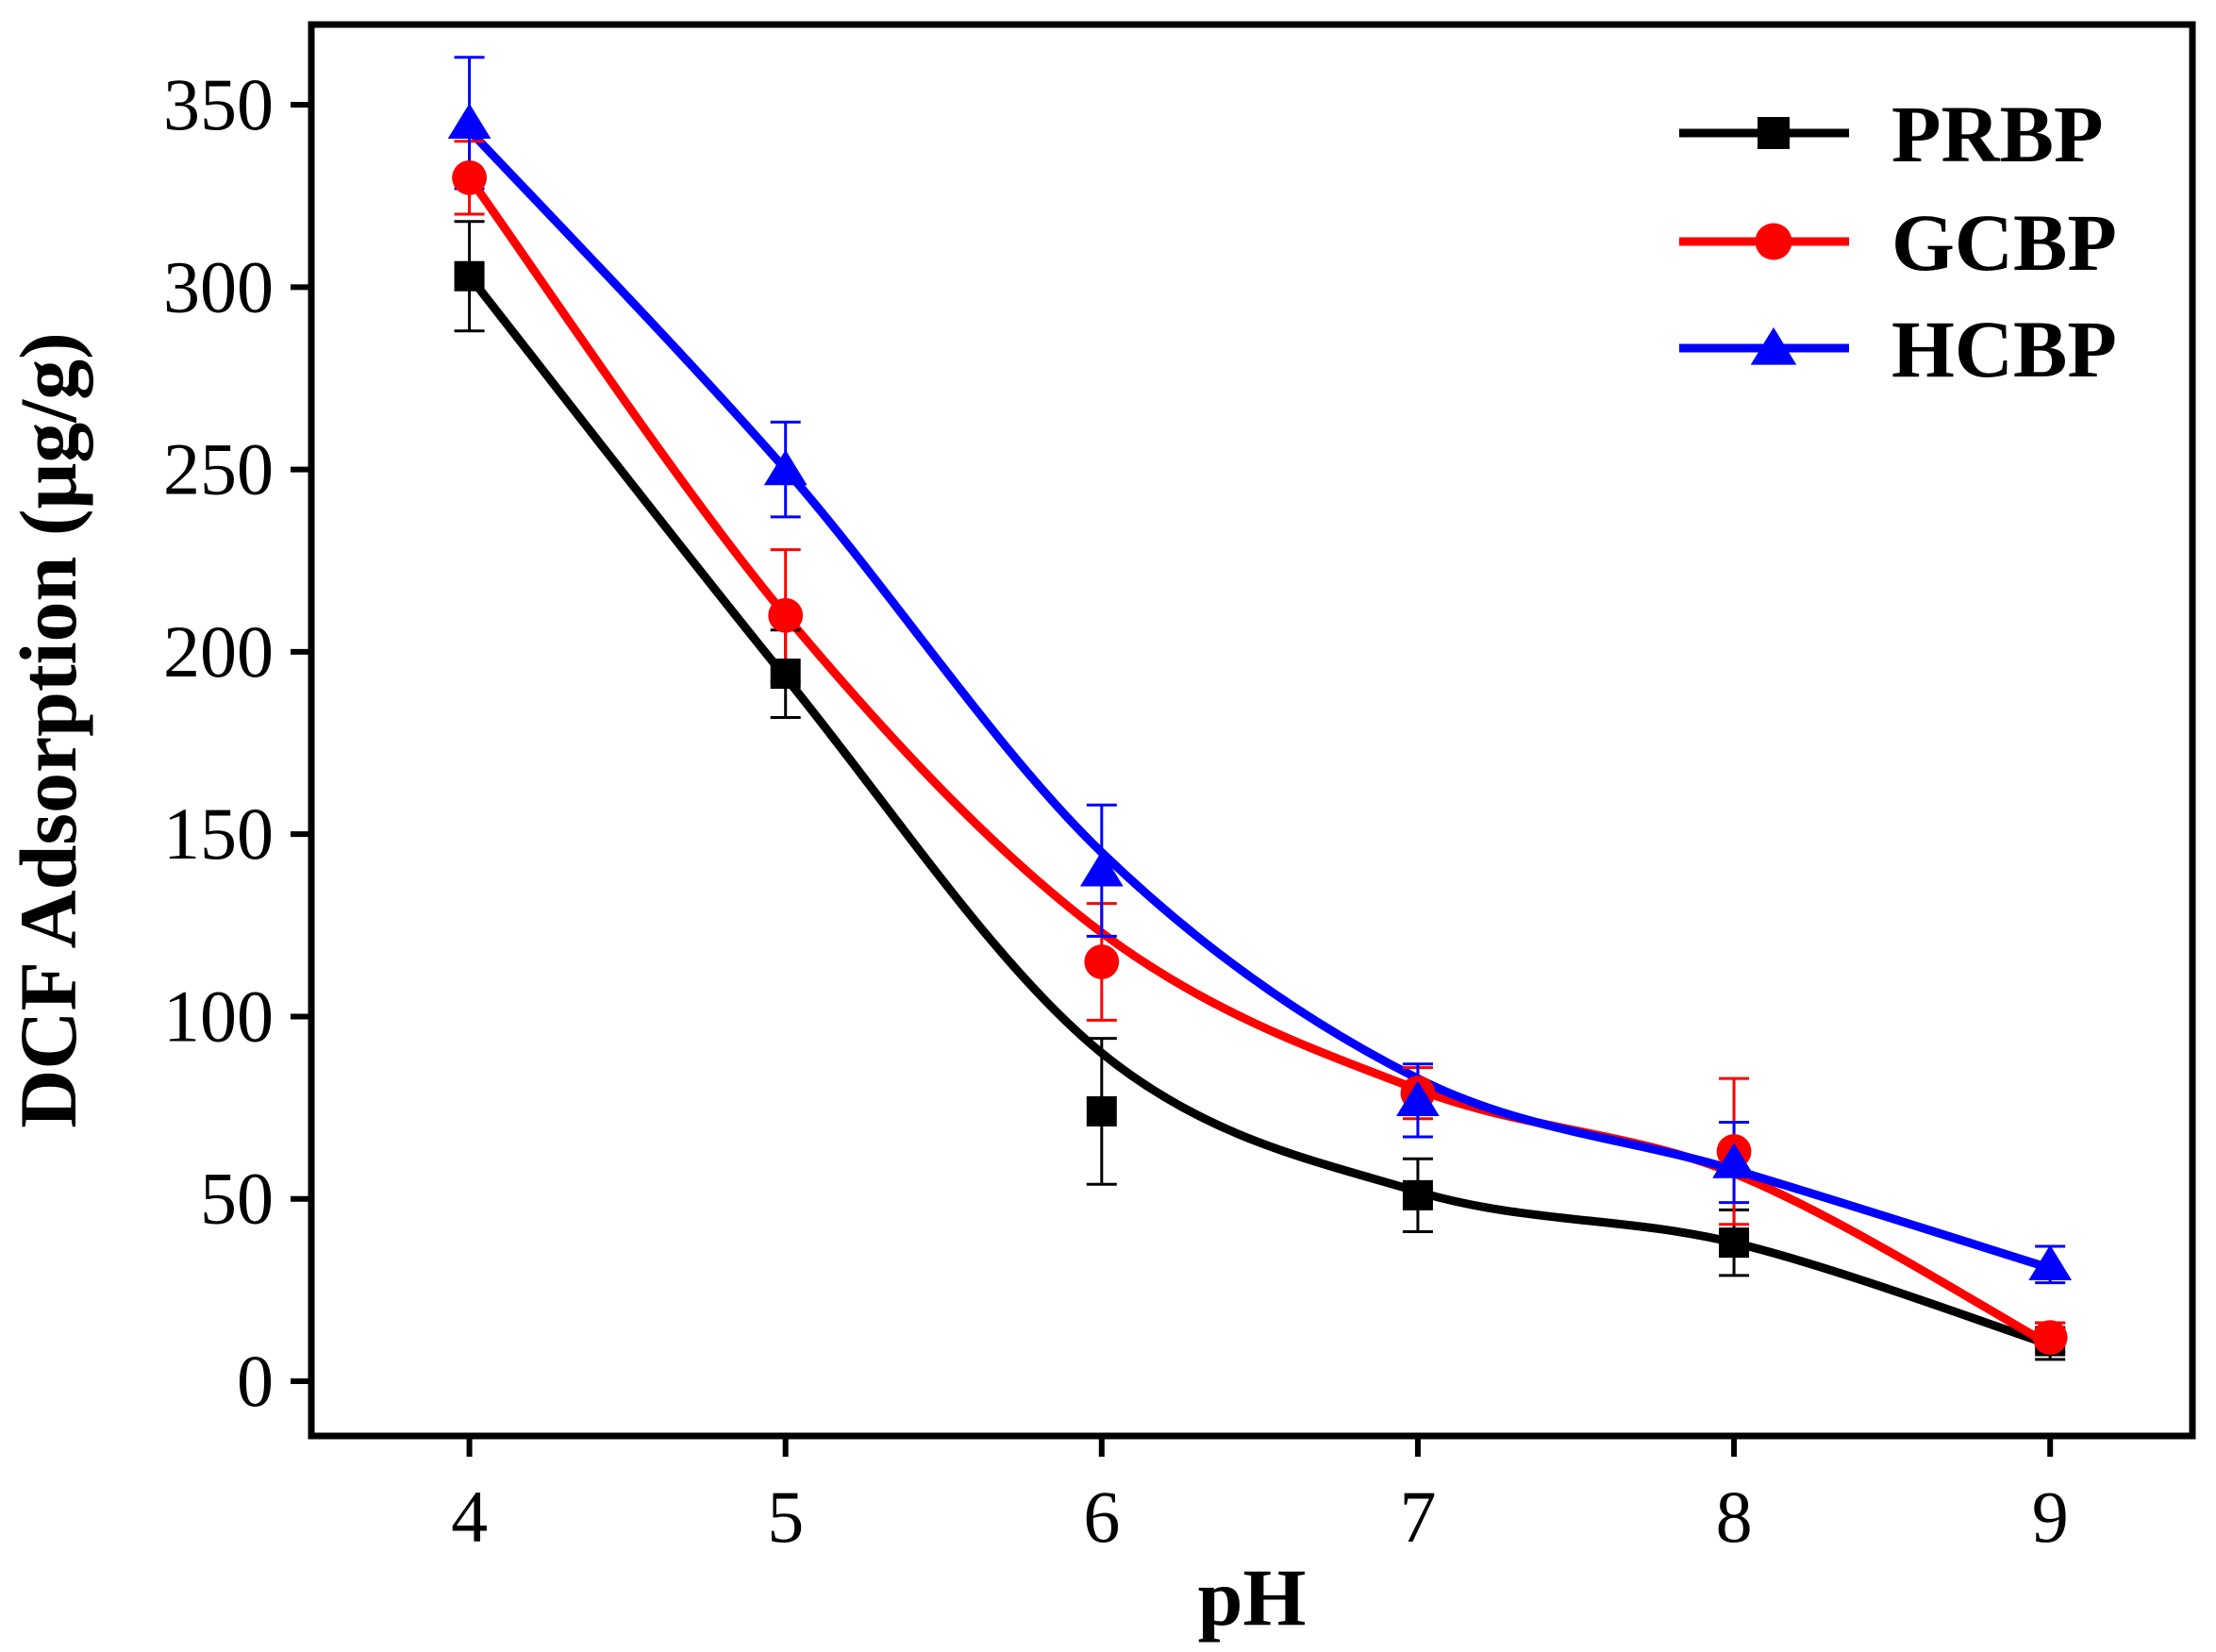  I want to click on legend: PRBP GCBP HCBP, so click(1898, 241).